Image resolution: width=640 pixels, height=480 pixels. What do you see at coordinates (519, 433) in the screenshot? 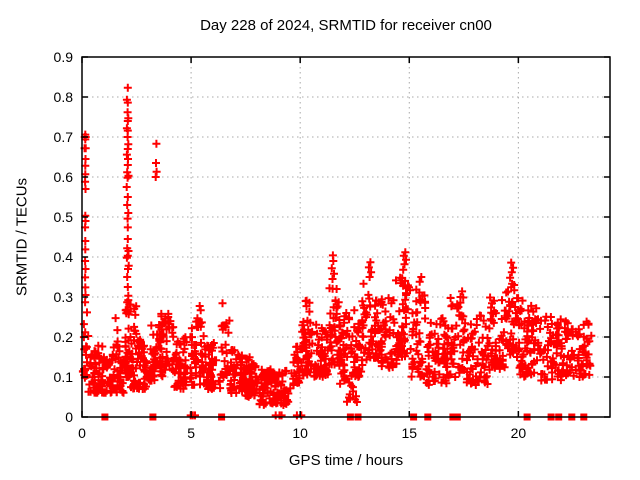
I see `x-tick-label: 20` at bounding box center [519, 433].